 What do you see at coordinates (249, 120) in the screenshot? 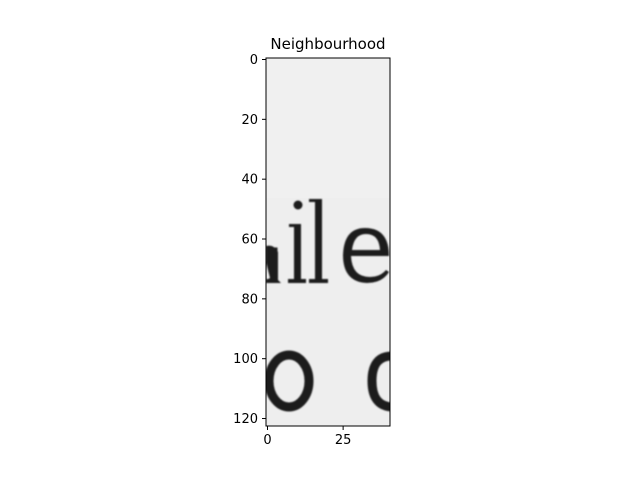
I see `y-tick-label: 20` at bounding box center [249, 120].